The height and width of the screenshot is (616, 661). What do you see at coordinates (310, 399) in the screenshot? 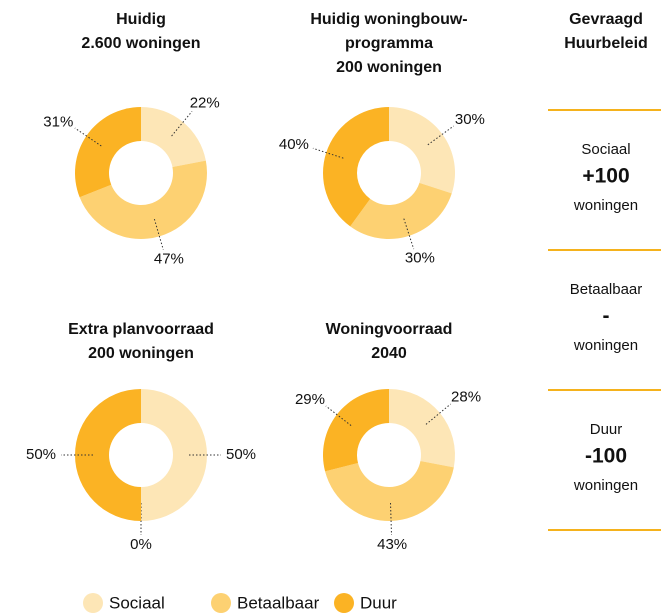
I see `data-label: 29%` at bounding box center [310, 399].